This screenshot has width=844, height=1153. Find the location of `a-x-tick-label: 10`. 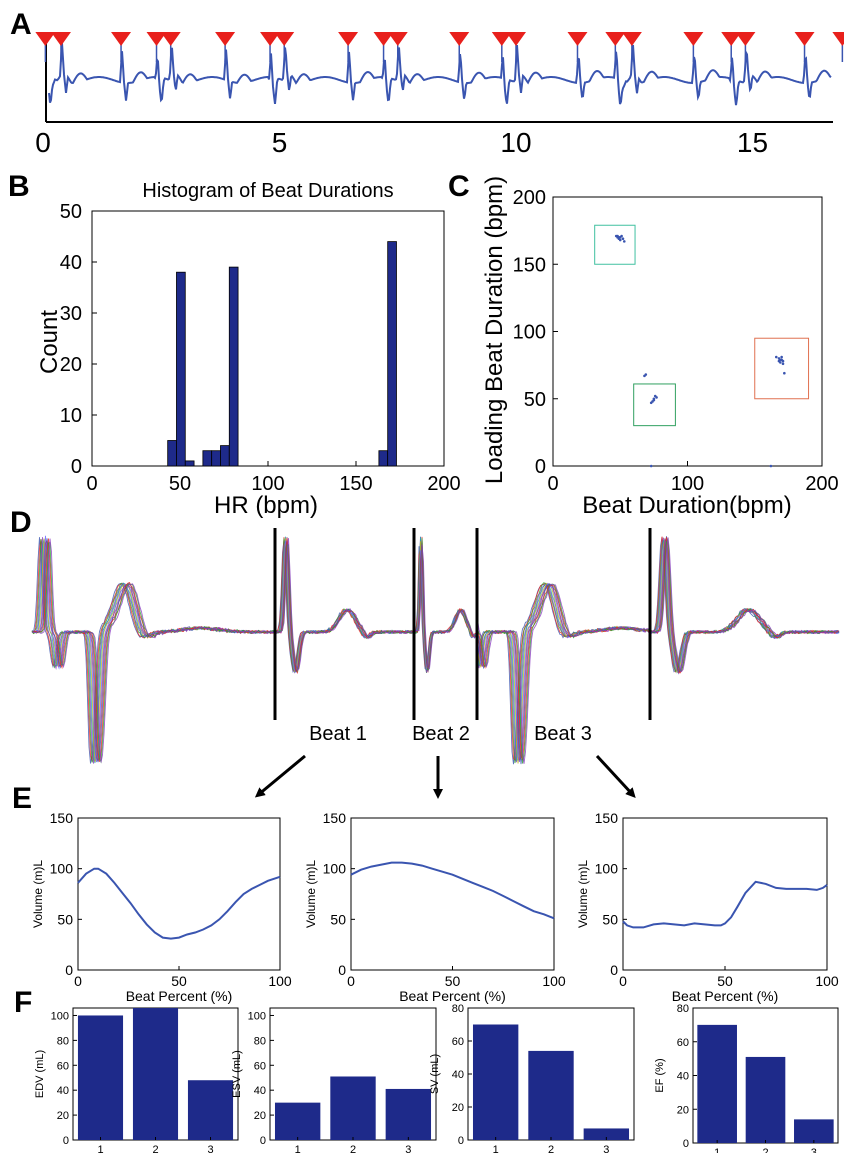

a-x-tick-label: 10 is located at coordinates (515, 142).